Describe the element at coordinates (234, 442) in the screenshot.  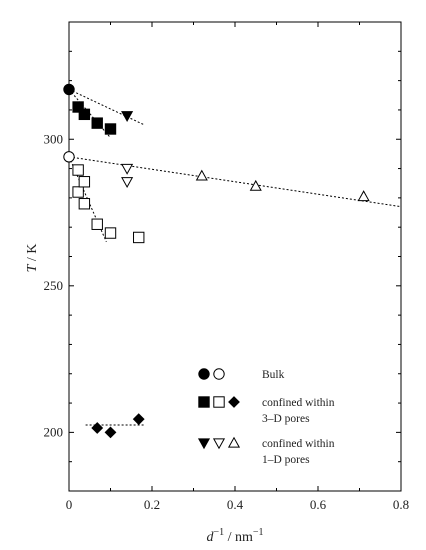
I see `legend-marker-tri-up-open` at that location.